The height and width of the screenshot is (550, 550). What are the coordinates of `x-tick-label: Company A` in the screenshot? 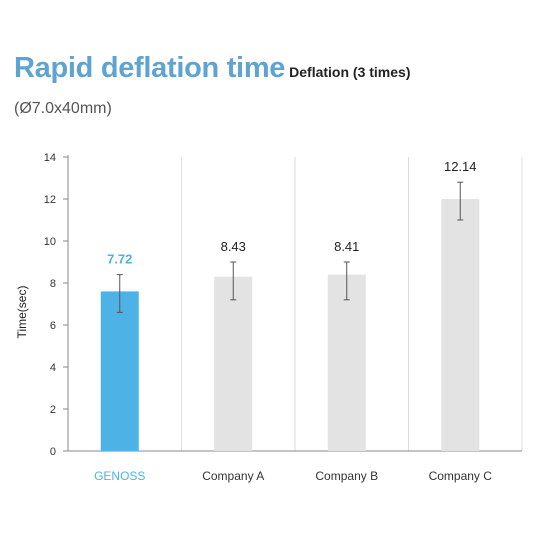 It's located at (233, 476).